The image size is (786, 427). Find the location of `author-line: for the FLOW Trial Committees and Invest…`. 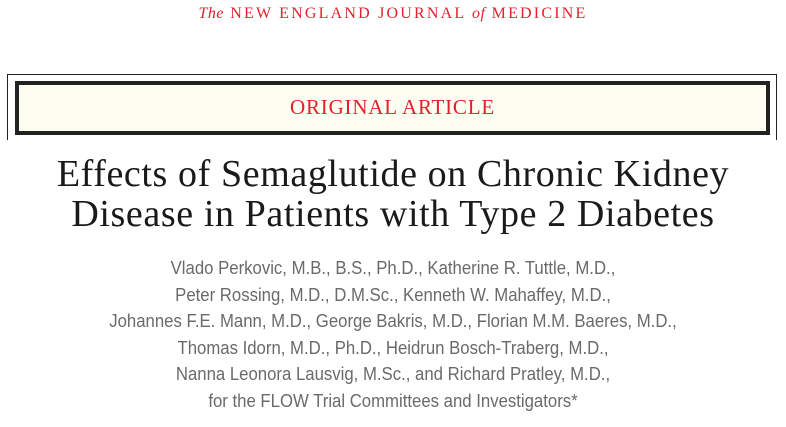

author-line: for the FLOW Trial Committees and Invest… is located at coordinates (393, 400).